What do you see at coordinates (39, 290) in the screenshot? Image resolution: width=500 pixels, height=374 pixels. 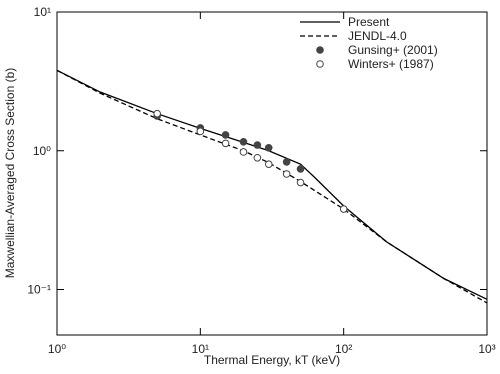 I see `y-tick-label: 10⁻¹` at bounding box center [39, 290].